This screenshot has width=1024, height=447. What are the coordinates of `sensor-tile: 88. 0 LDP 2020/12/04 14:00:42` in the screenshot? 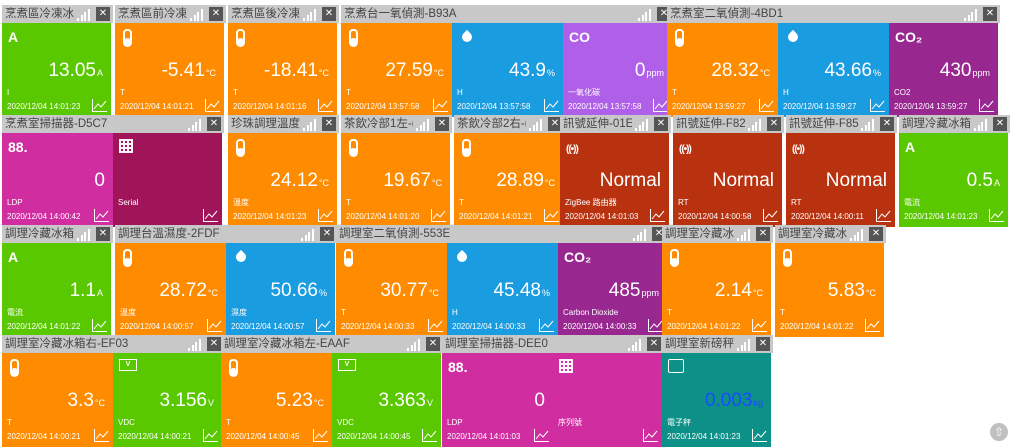 It's located at (57, 180).